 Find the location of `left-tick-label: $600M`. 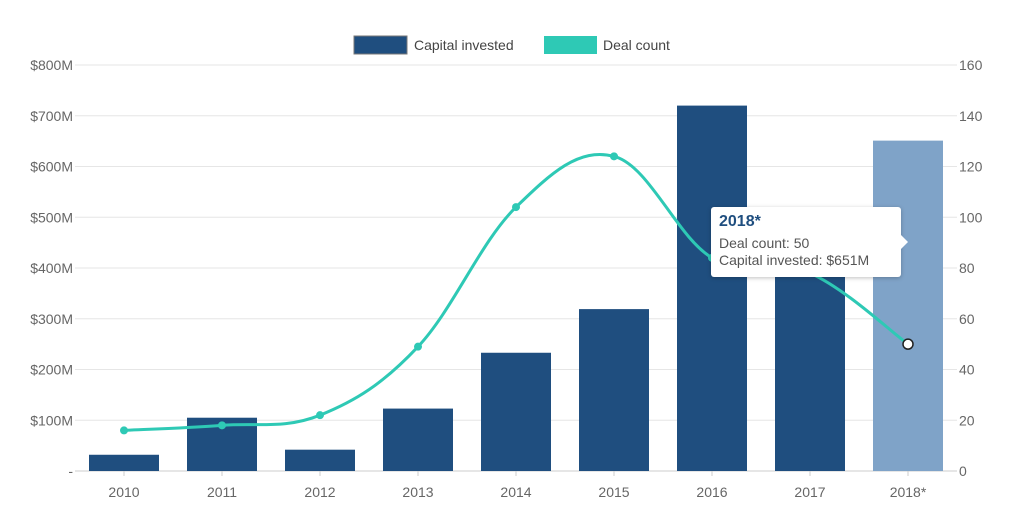

left-tick-label: $600M is located at coordinates (51, 167).